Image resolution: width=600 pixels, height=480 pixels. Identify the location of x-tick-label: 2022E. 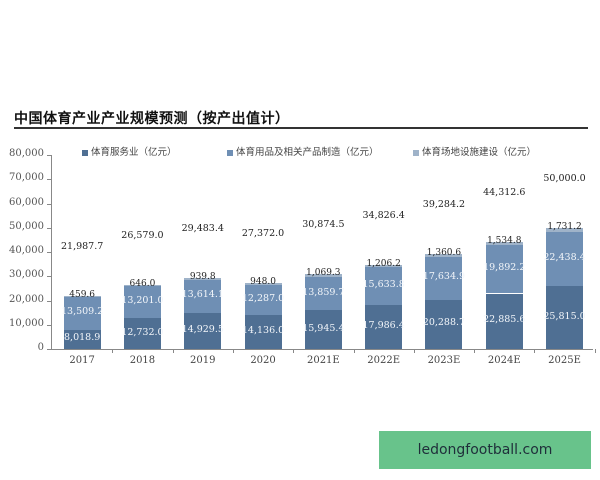
(384, 360).